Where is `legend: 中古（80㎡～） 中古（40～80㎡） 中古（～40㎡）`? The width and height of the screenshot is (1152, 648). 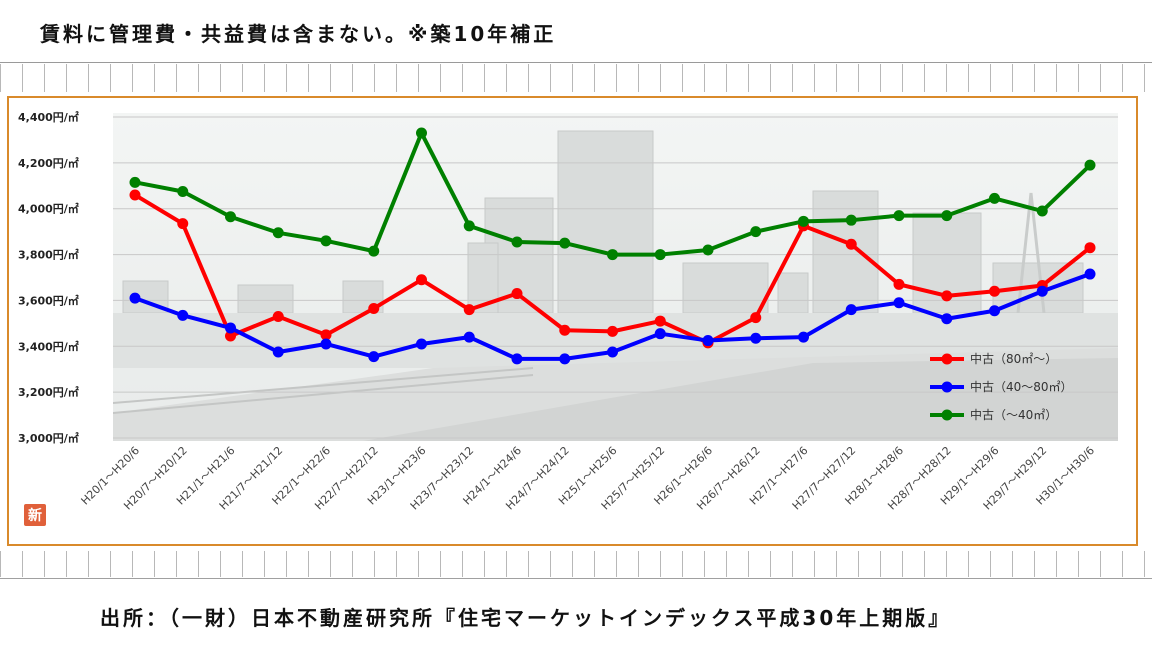
legend: 中古（80㎡～） 中古（40～80㎡） 中古（～40㎡） is located at coordinates (1001, 386).